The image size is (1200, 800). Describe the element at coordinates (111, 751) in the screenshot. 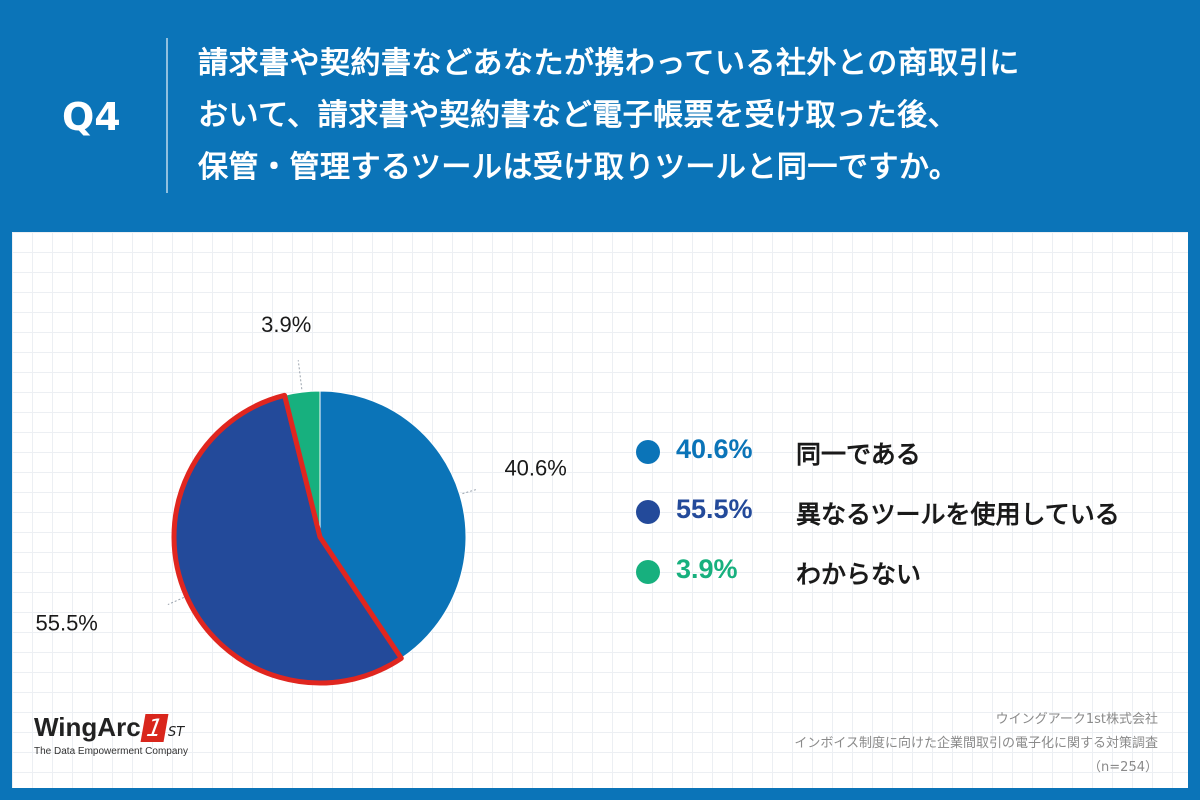

I see `logo-tagline: The Data Empowerment Company` at that location.